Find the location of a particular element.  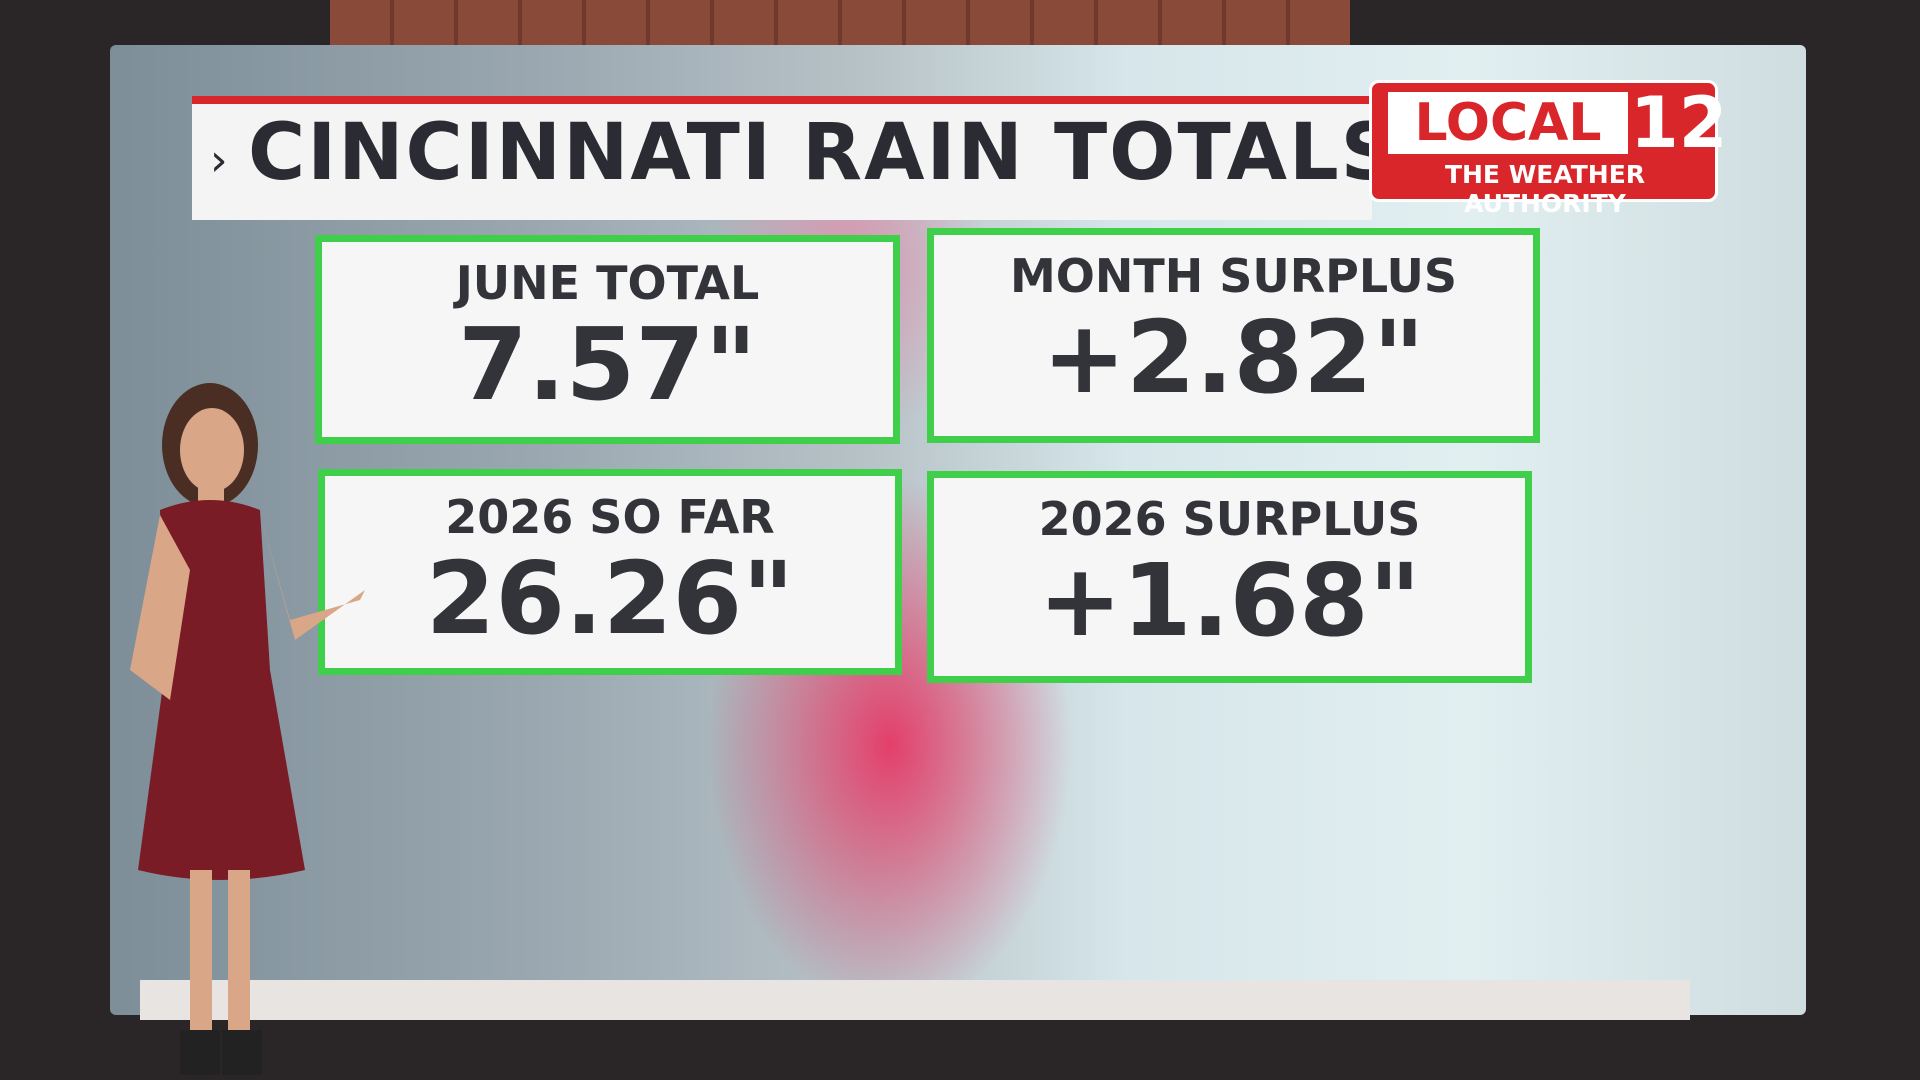

stat-card: JUNE TOTAL 7.57" is located at coordinates (607, 339).